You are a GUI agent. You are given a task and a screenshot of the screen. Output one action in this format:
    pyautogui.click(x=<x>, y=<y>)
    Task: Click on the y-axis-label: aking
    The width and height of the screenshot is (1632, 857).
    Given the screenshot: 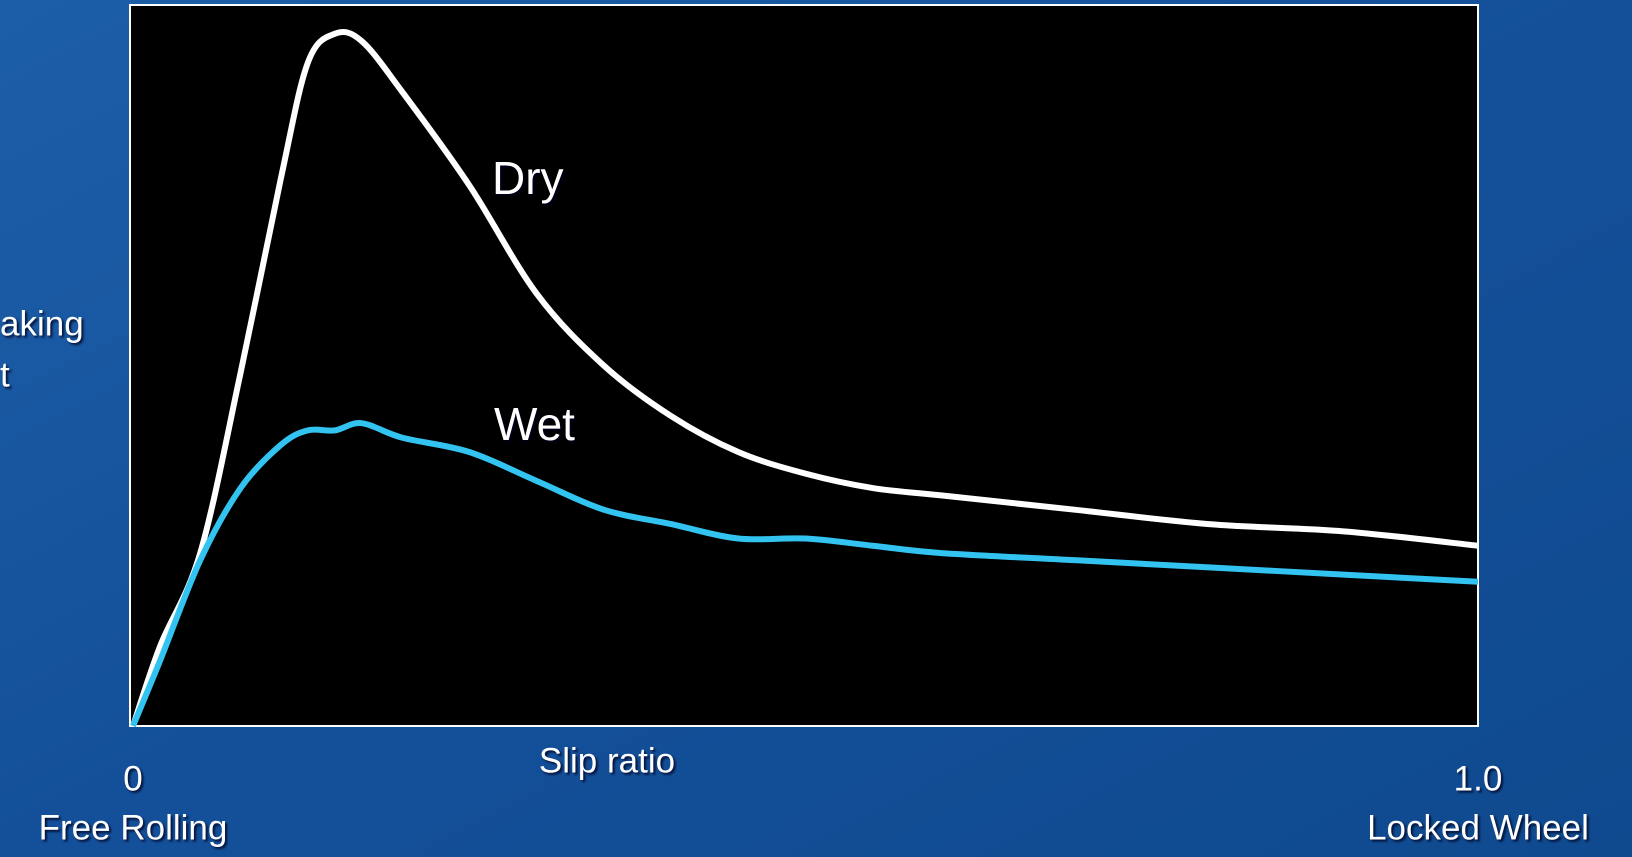 What is the action you would take?
    pyautogui.click(x=42, y=323)
    